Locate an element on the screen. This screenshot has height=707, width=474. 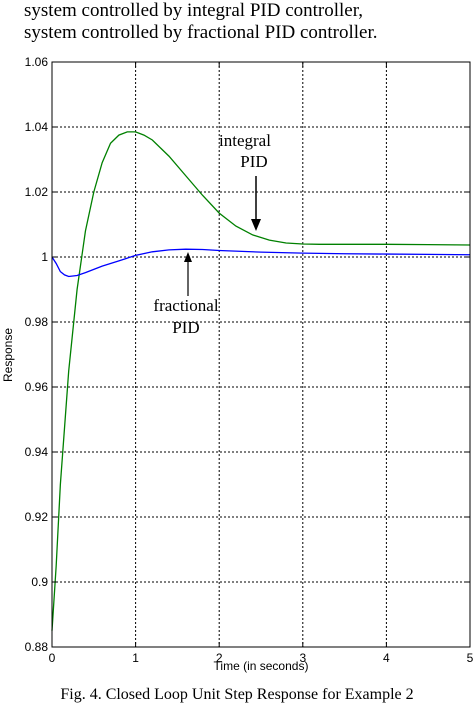
y-tick-label: 1.04 is located at coordinates (37, 127).